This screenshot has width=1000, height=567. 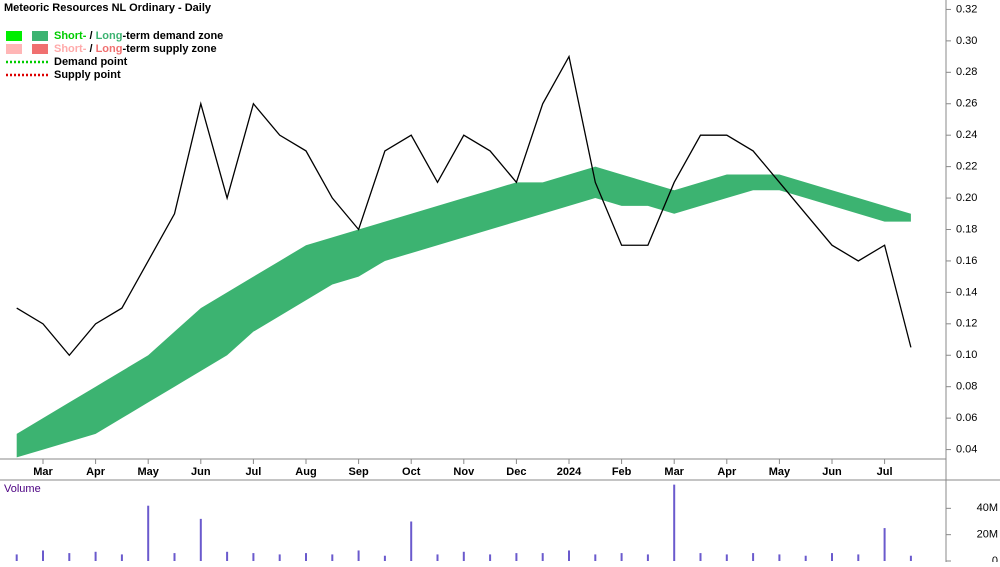 What do you see at coordinates (966, 387) in the screenshot?
I see `y-tick-label: 0.08` at bounding box center [966, 387].